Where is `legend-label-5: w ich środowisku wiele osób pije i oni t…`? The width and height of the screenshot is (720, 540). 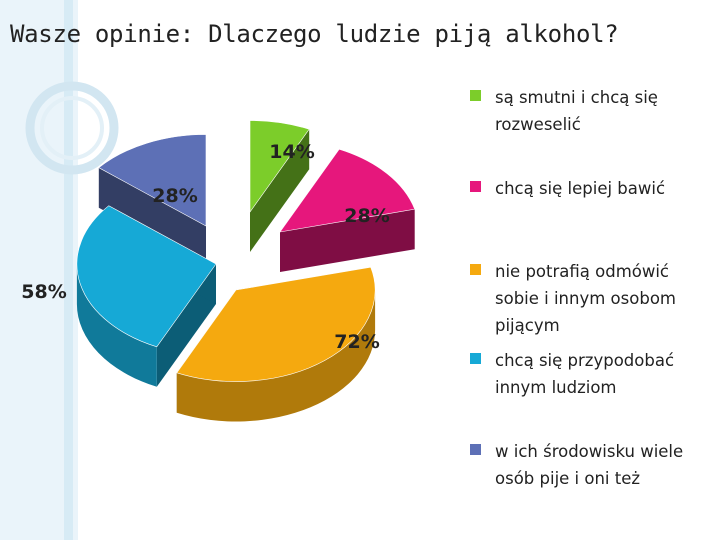 legend-label-5: w ich środowisku wiele osób pije i oni t… is located at coordinates (589, 465).